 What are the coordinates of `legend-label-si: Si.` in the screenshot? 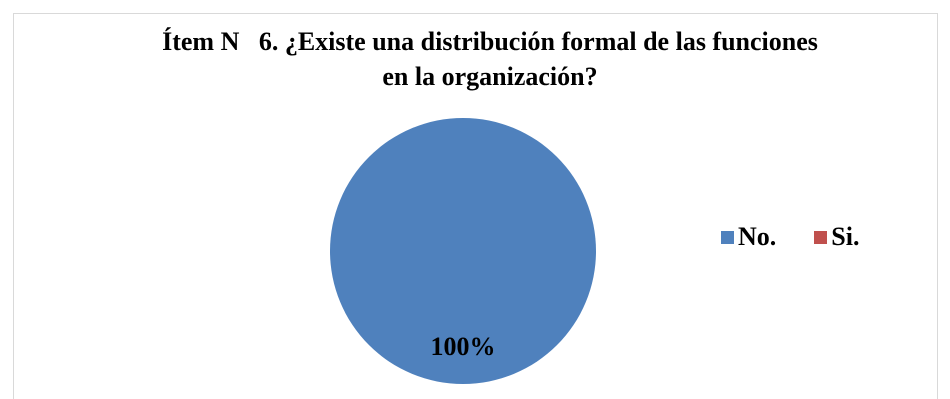 It's located at (845, 236).